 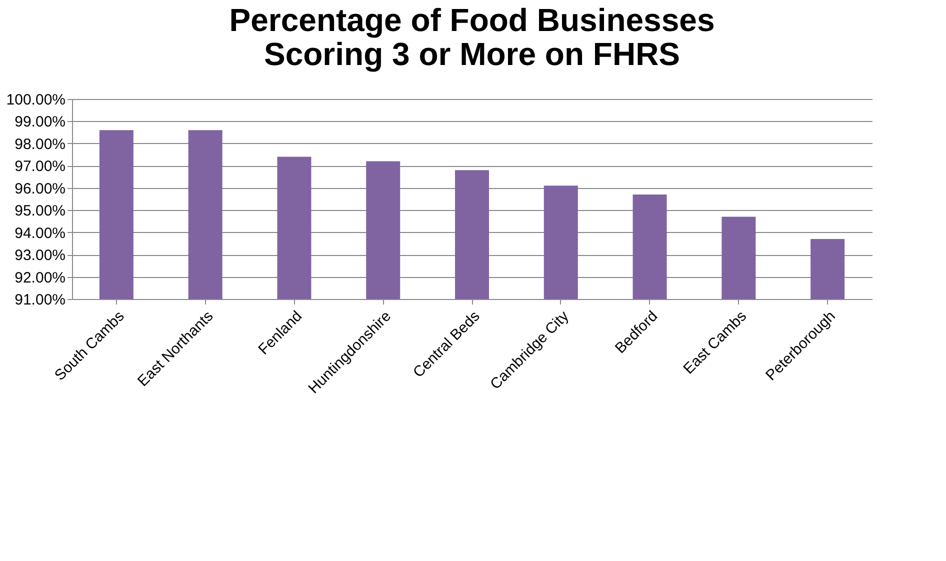 I want to click on text: Percentage of Food Businesses, so click(x=472, y=20).